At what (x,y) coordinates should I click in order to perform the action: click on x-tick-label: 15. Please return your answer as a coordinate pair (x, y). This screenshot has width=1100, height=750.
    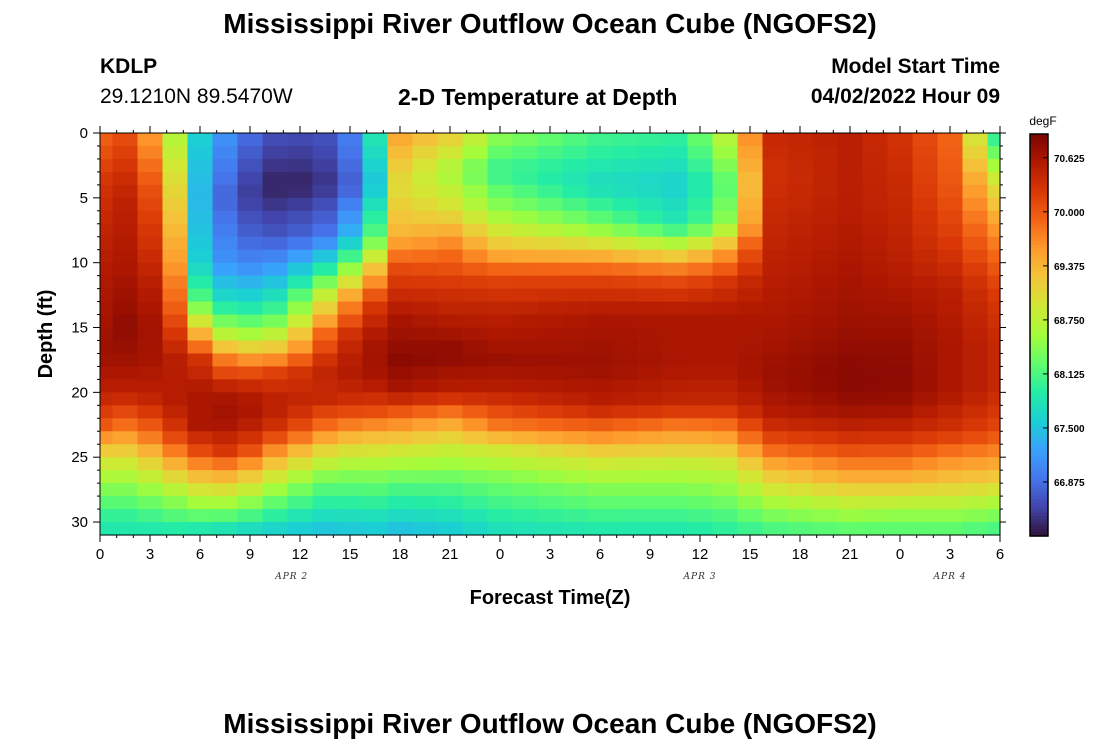
    Looking at the image, I should click on (350, 554).